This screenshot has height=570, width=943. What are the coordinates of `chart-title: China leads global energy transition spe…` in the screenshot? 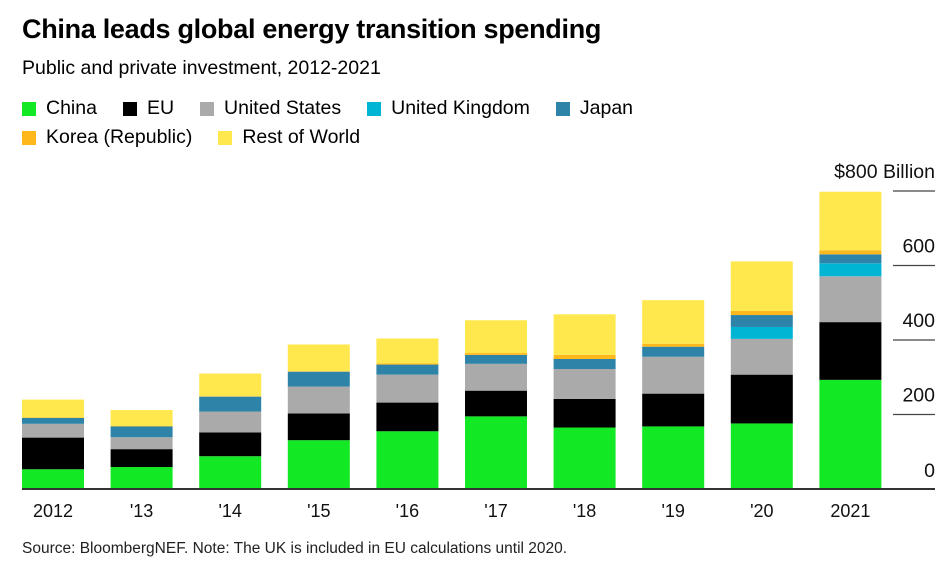 It's located at (312, 29).